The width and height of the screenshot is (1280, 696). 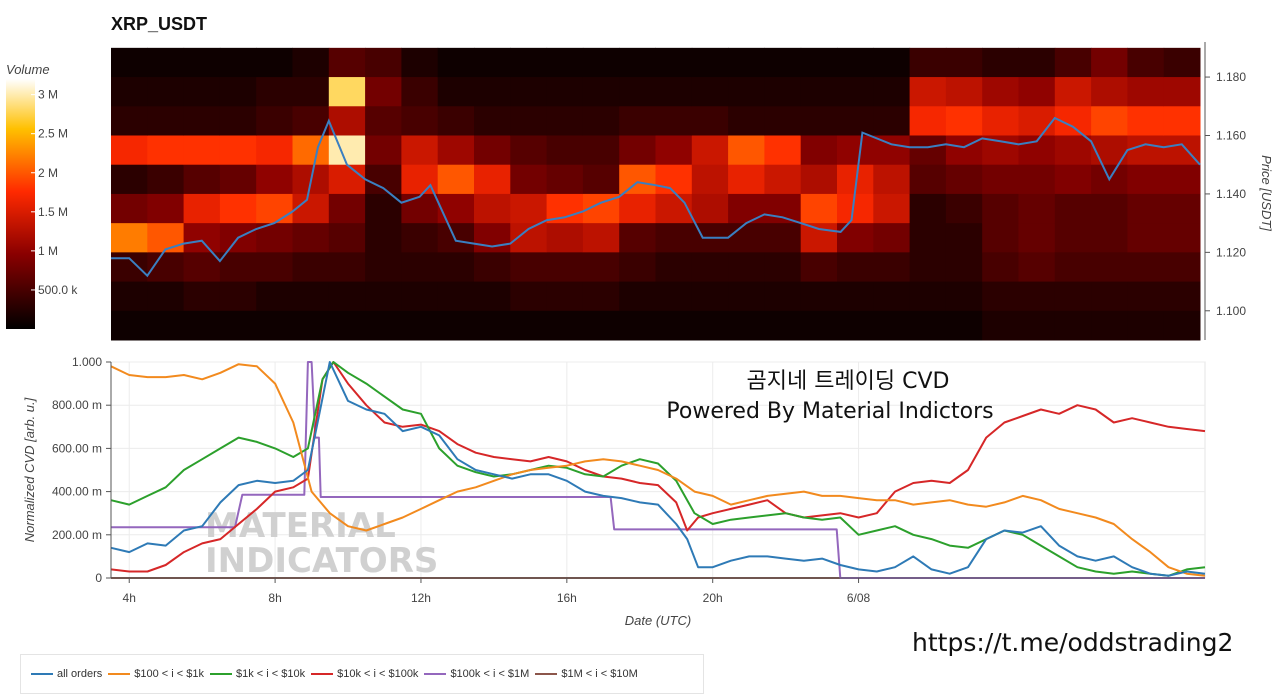 I want to click on legend-item-10k-100k: $10k < i < $100k, so click(x=364, y=674).